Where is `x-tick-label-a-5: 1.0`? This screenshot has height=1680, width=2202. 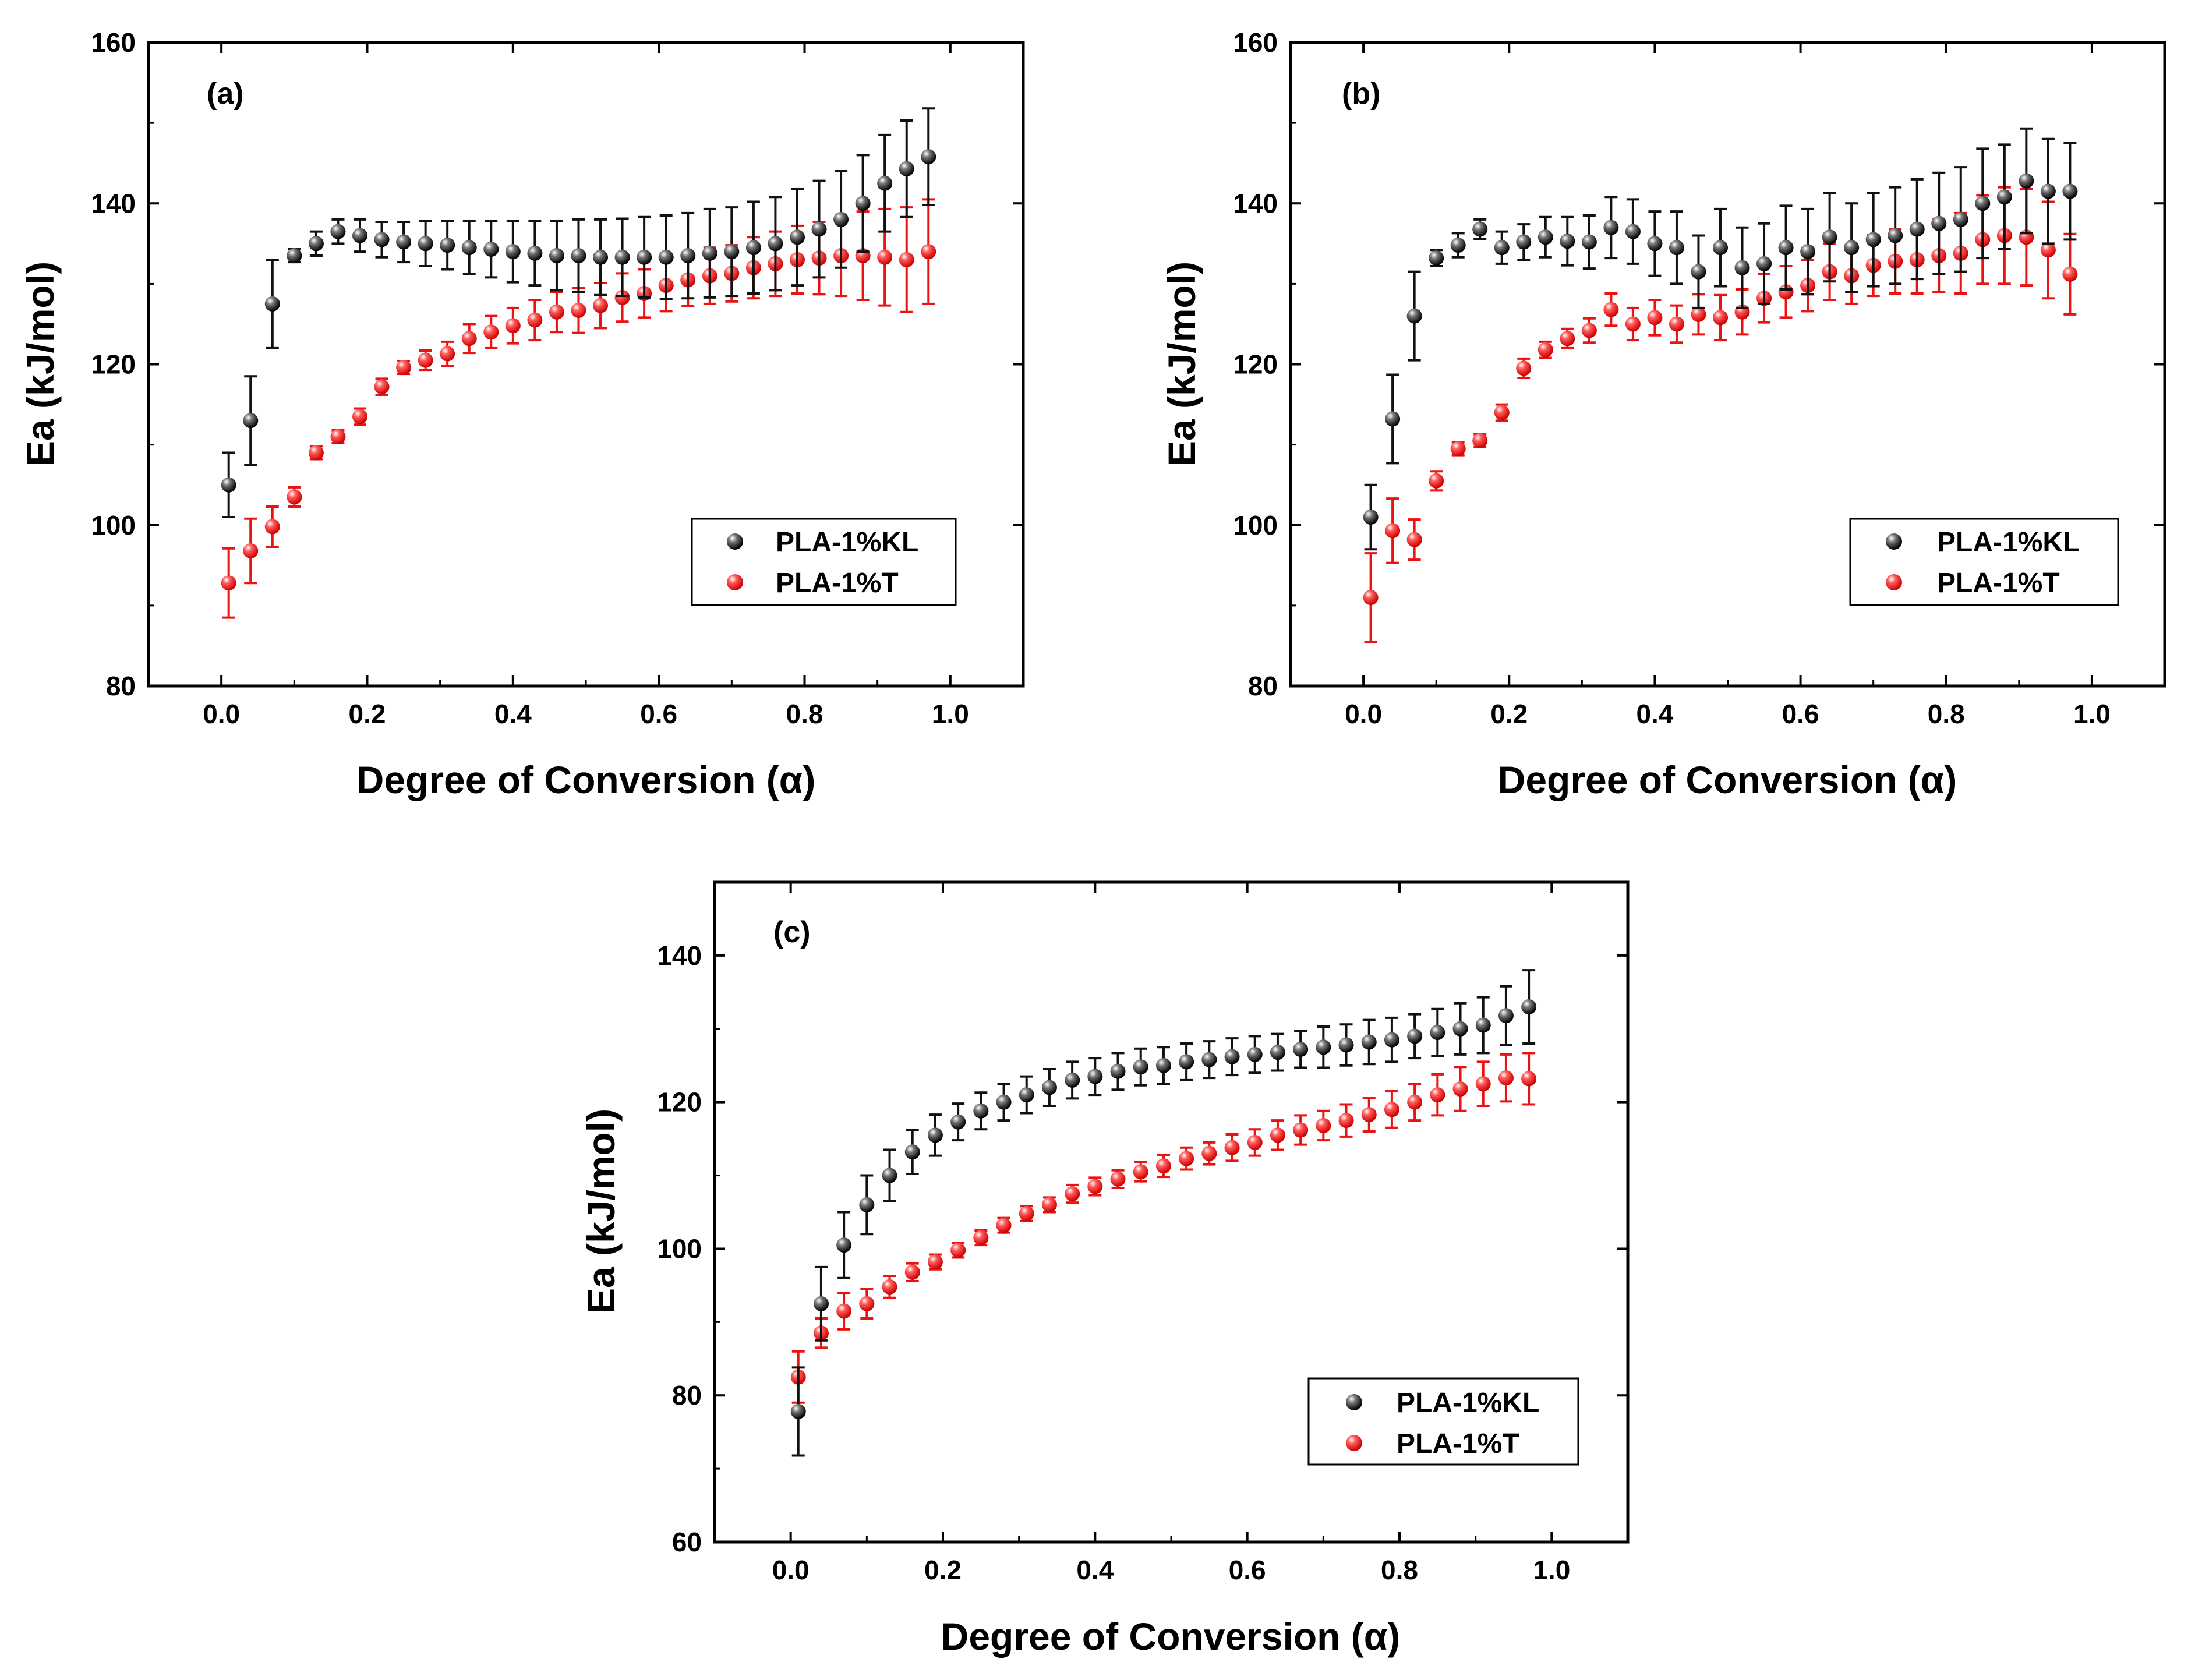
x-tick-label-a-5: 1.0 is located at coordinates (950, 714).